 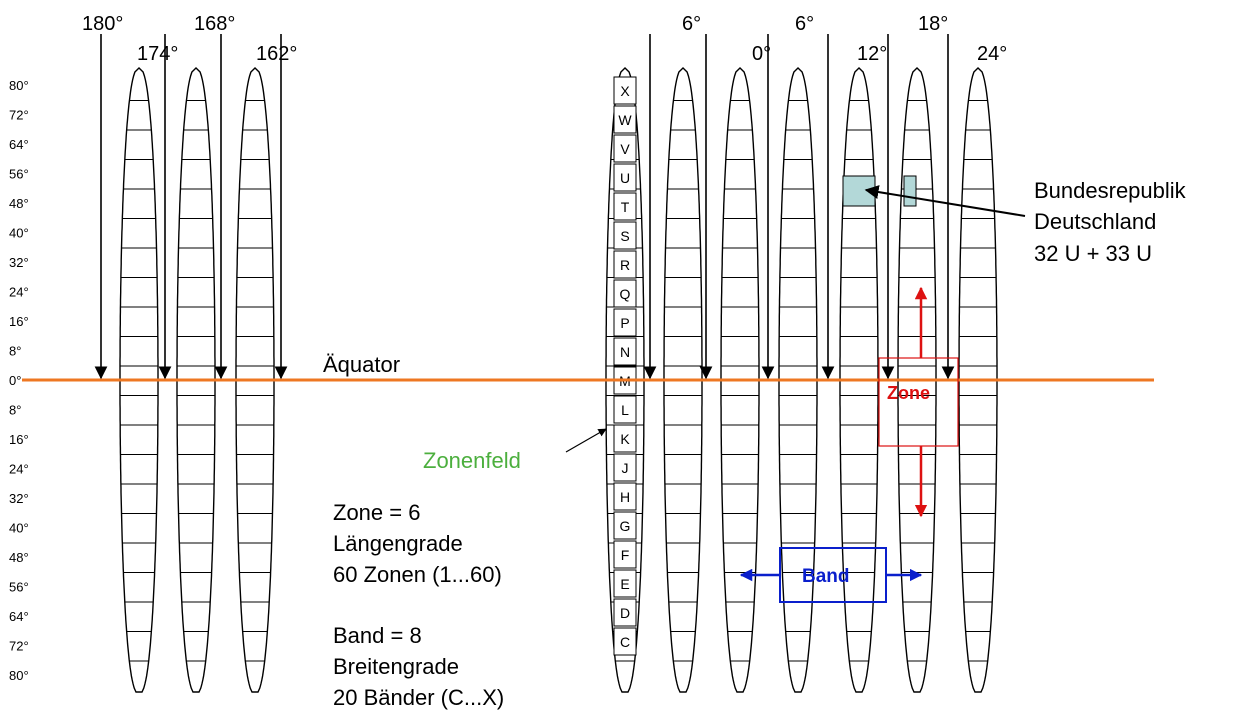 What do you see at coordinates (992, 54) in the screenshot?
I see `longitude-label: 24°` at bounding box center [992, 54].